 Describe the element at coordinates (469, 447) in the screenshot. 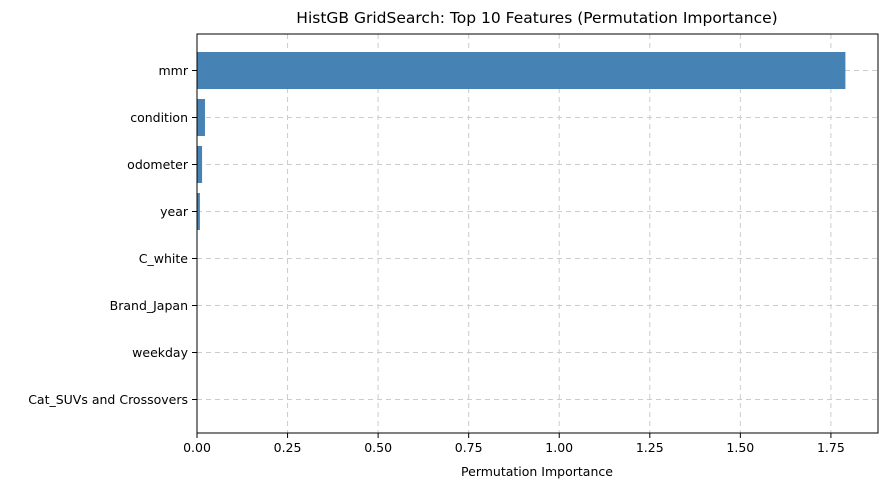

I see `x-tick-label: 0.75` at that location.